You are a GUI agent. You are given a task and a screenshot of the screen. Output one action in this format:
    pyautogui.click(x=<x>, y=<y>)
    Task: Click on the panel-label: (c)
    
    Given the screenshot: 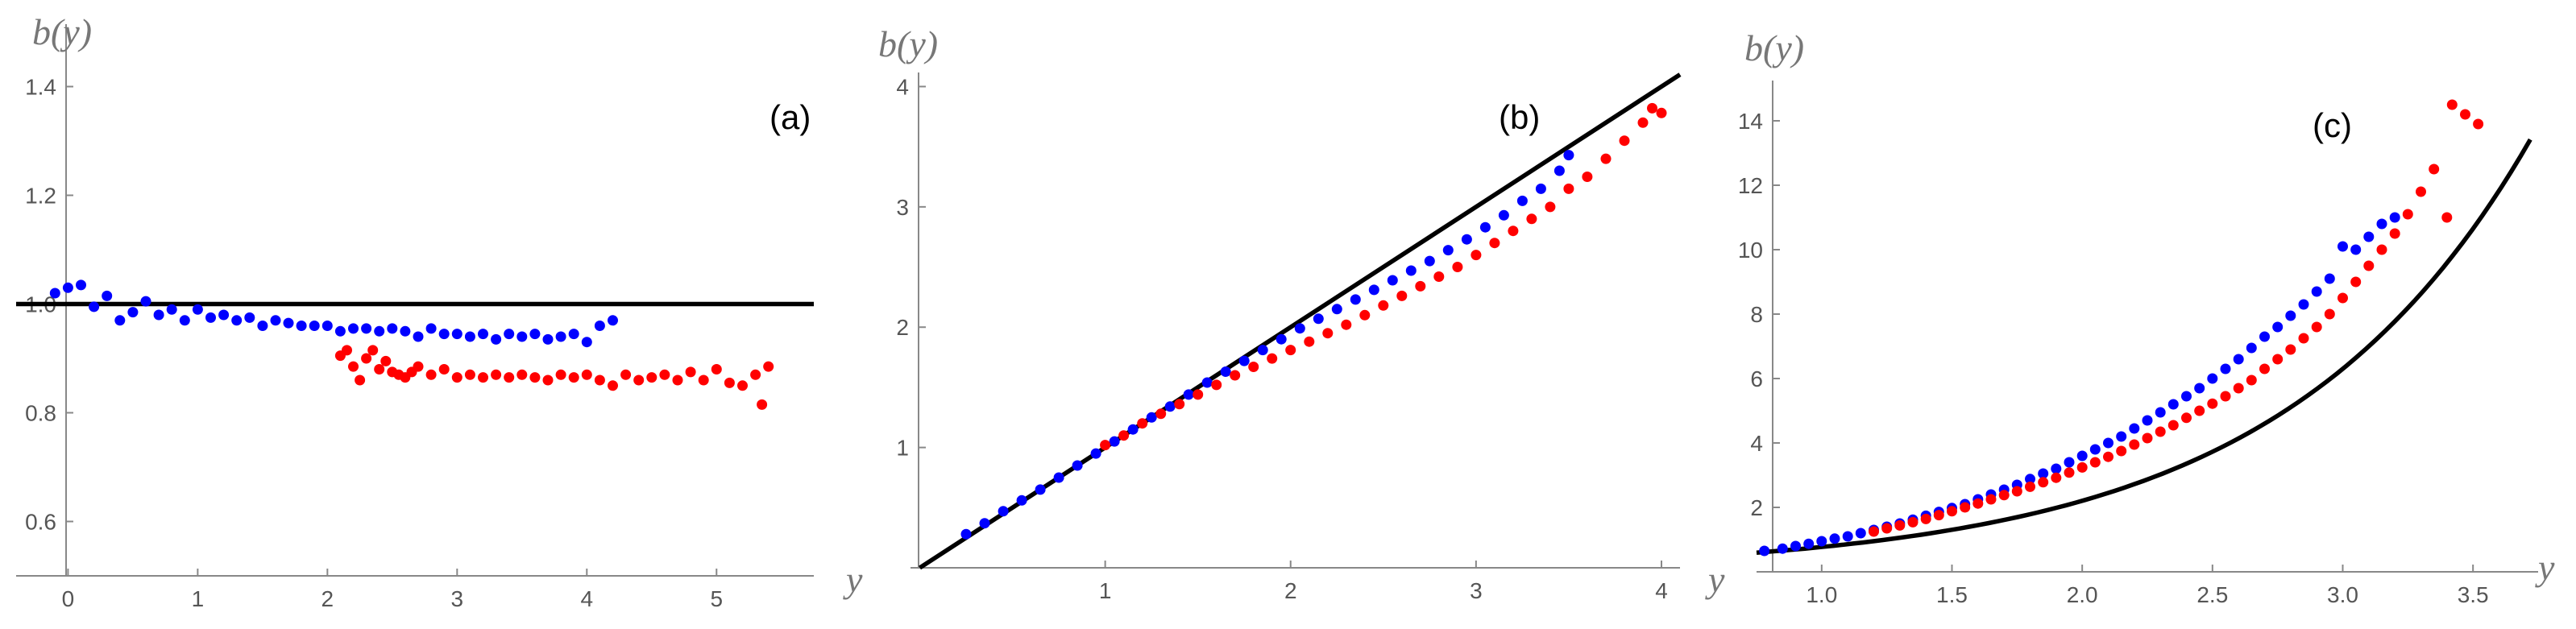 What is the action you would take?
    pyautogui.click(x=2332, y=125)
    